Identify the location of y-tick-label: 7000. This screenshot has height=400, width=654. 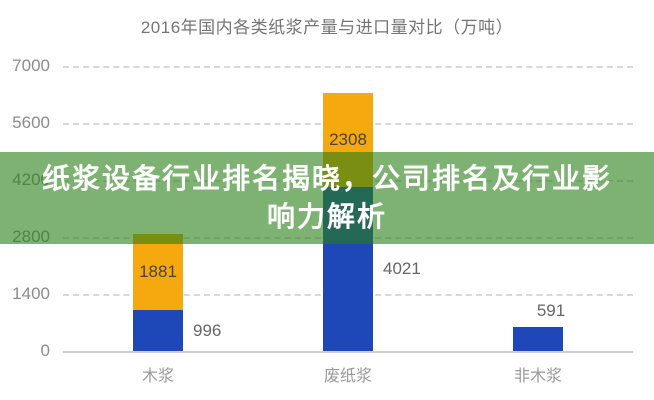
(31, 65).